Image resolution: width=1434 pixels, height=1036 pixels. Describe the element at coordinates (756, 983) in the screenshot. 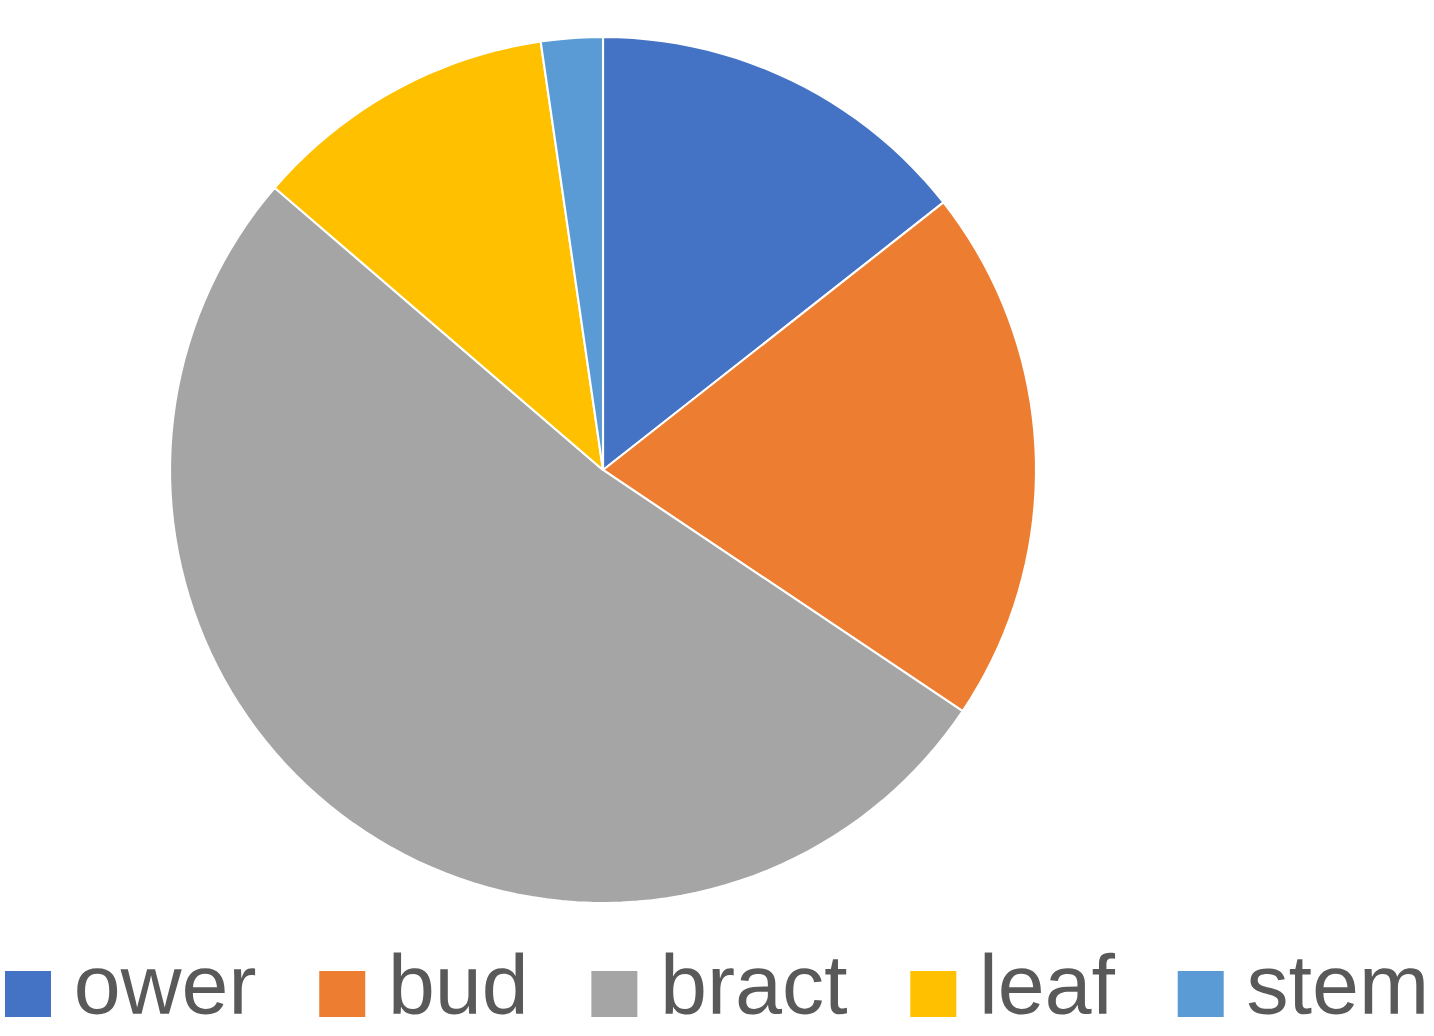

I see `legend-label: bract` at that location.